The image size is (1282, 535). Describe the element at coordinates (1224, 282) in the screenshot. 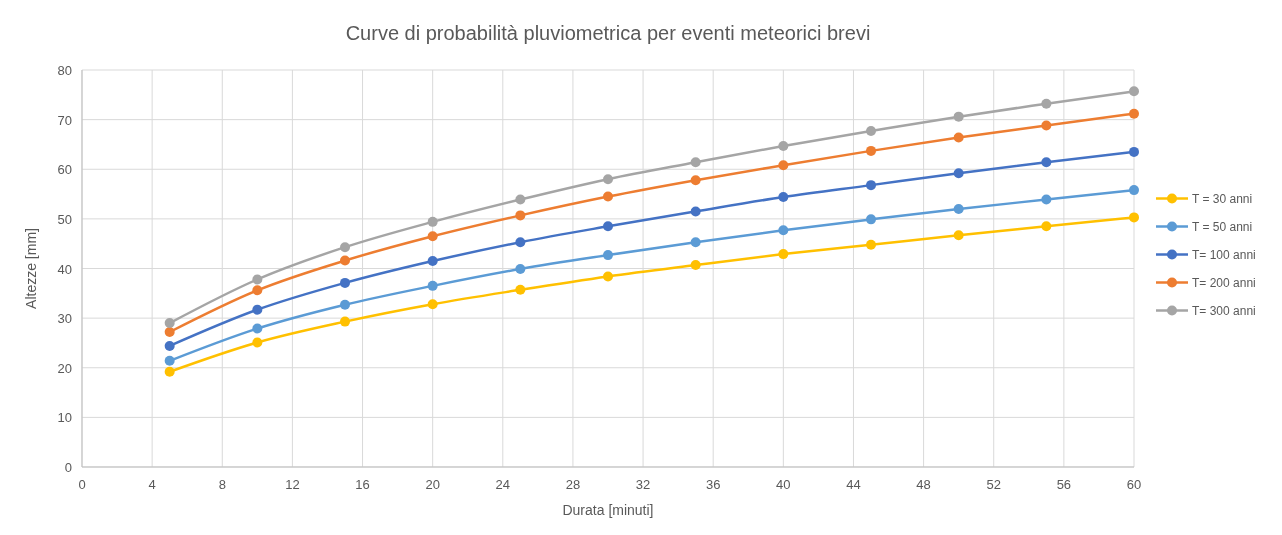

I see `legend-label: T= 200 anni` at that location.